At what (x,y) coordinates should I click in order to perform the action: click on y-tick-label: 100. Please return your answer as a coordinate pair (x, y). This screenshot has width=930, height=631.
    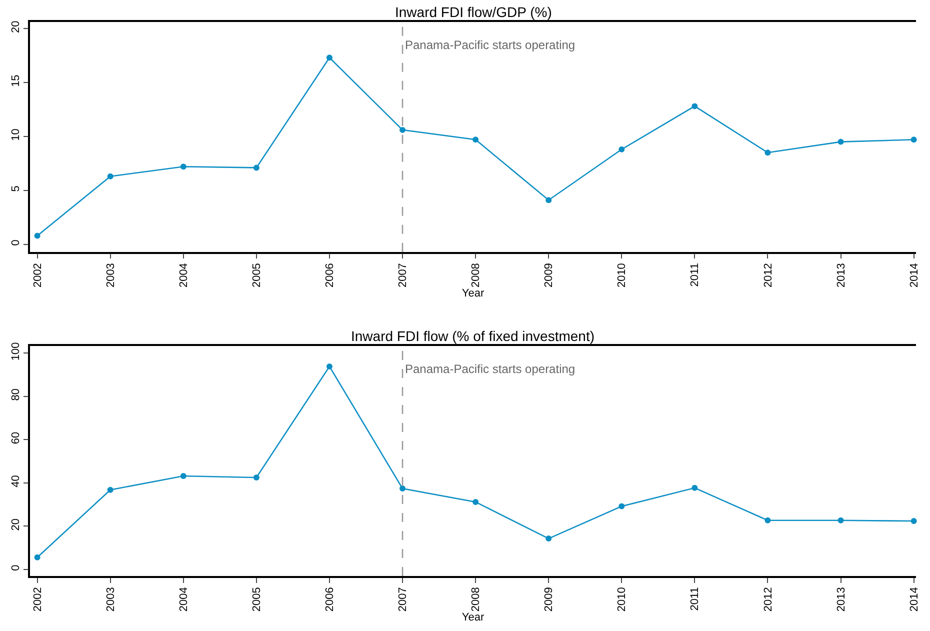
    Looking at the image, I should click on (16, 351).